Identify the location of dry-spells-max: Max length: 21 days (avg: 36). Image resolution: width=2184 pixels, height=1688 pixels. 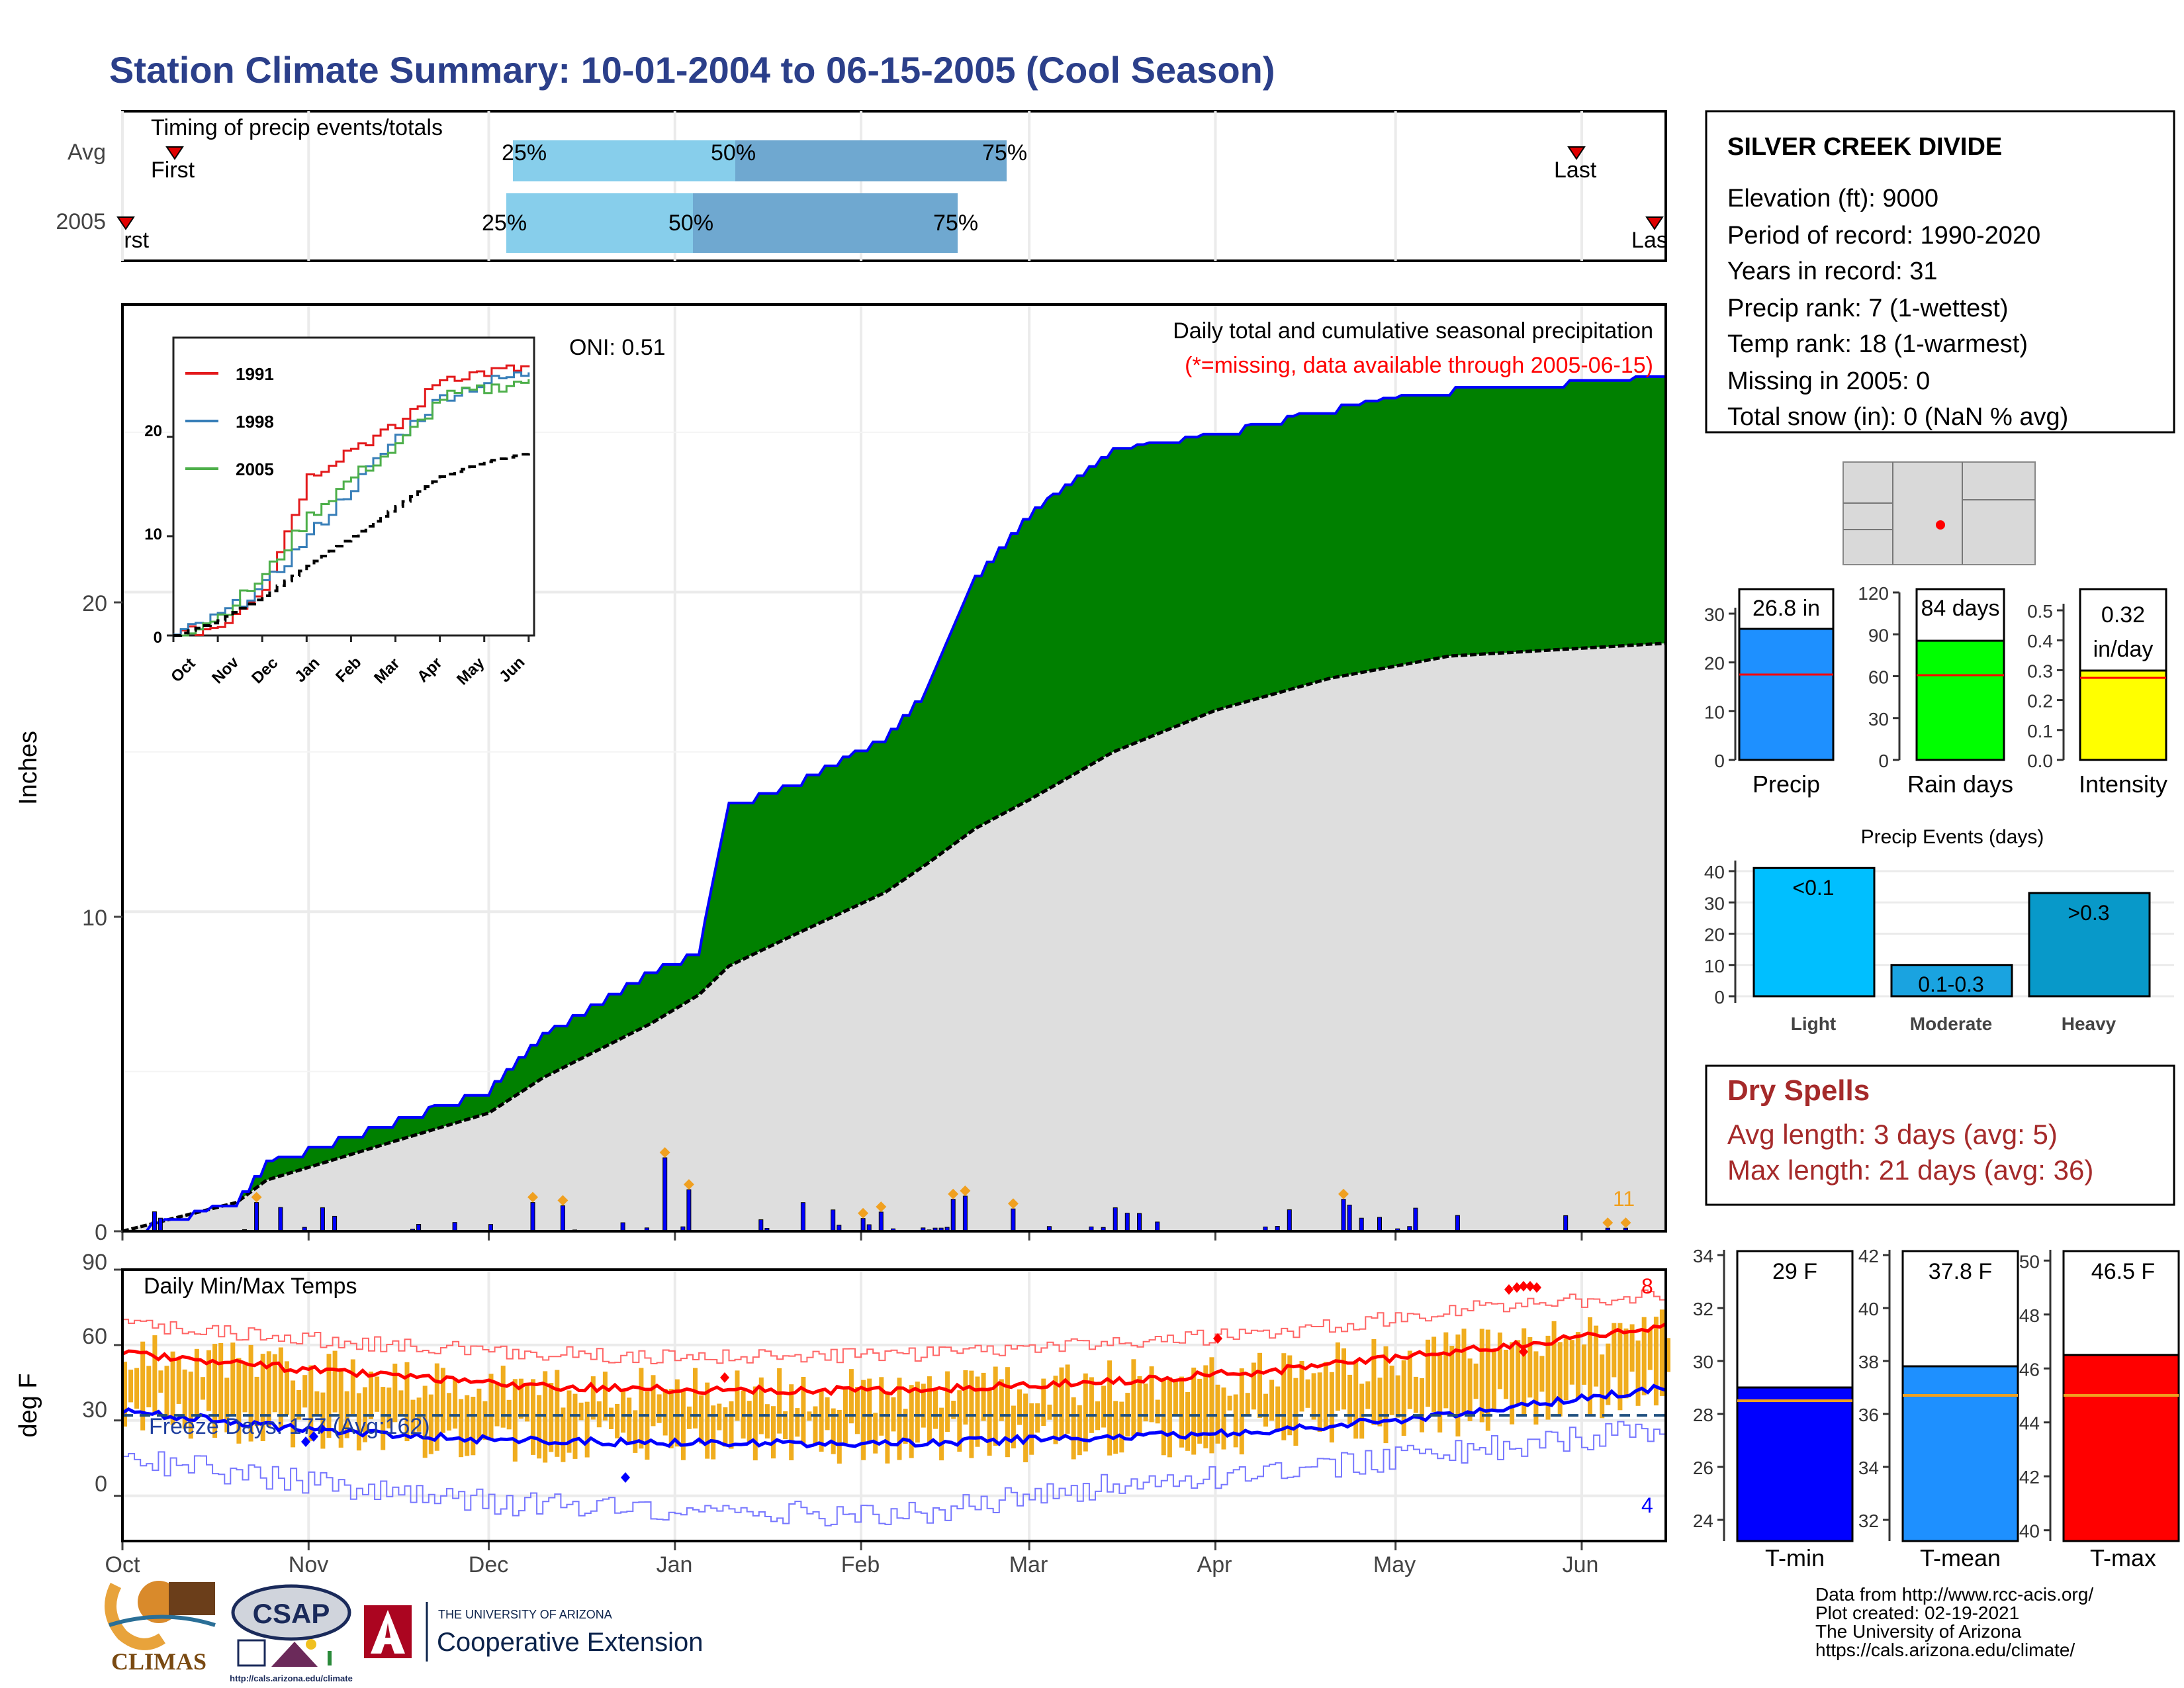
(1910, 1170).